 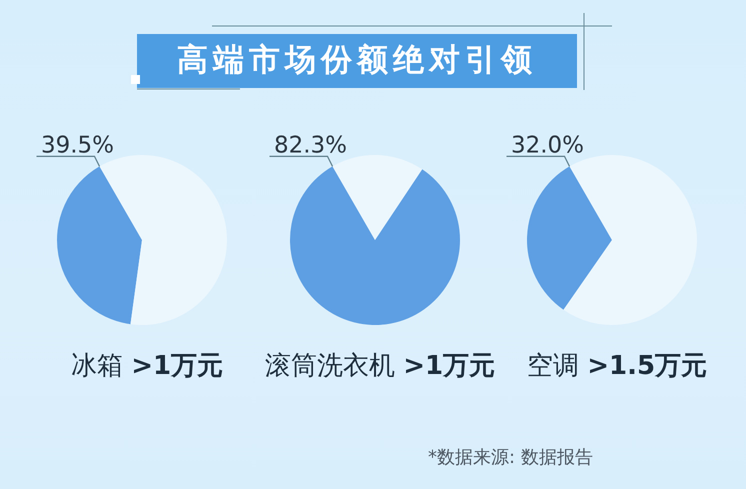 What do you see at coordinates (77, 145) in the screenshot?
I see `data-label: 39.5%` at bounding box center [77, 145].